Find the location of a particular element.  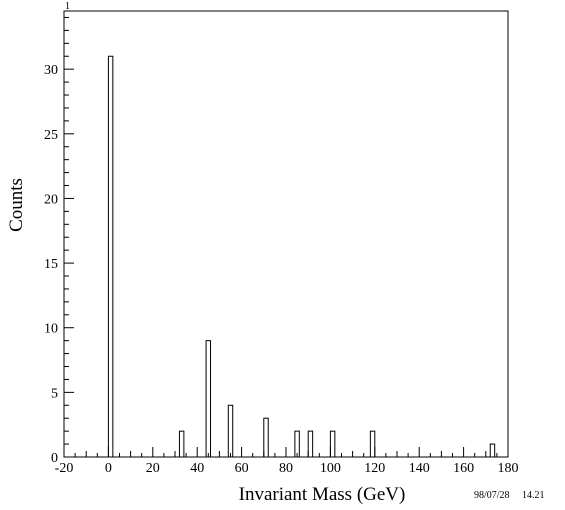

y-axis-ticks: 0 5 10 15 20 25 30 is located at coordinates (59, 241).